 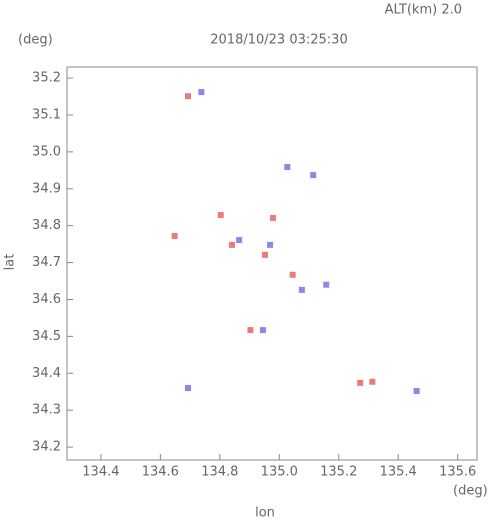 I want to click on x-tick-label: 135.0, so click(x=279, y=472).